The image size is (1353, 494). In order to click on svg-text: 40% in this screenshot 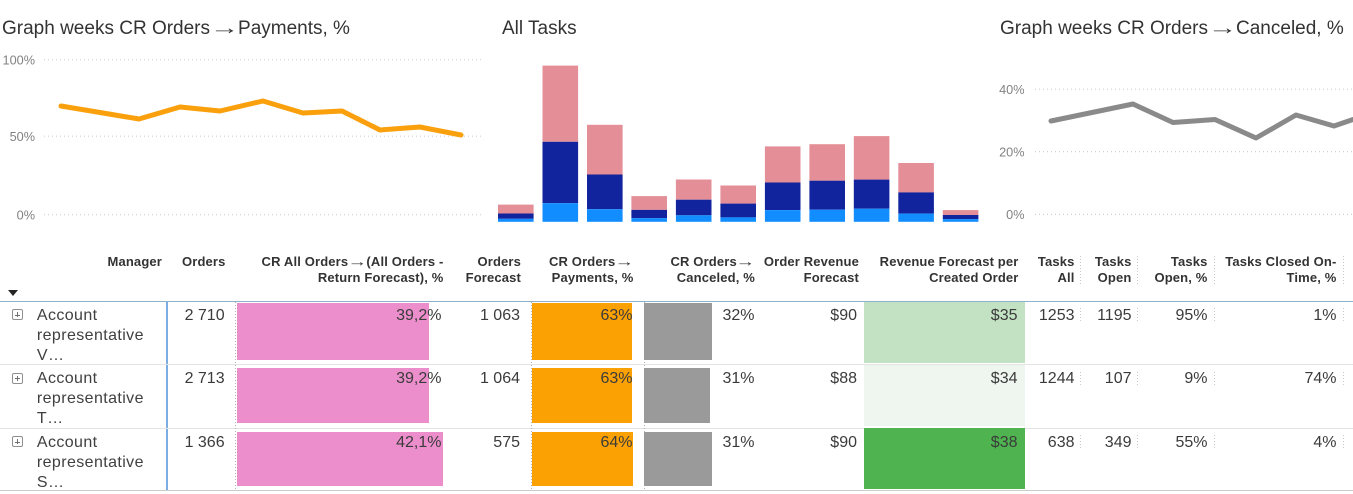, I will do `click(1011, 90)`.